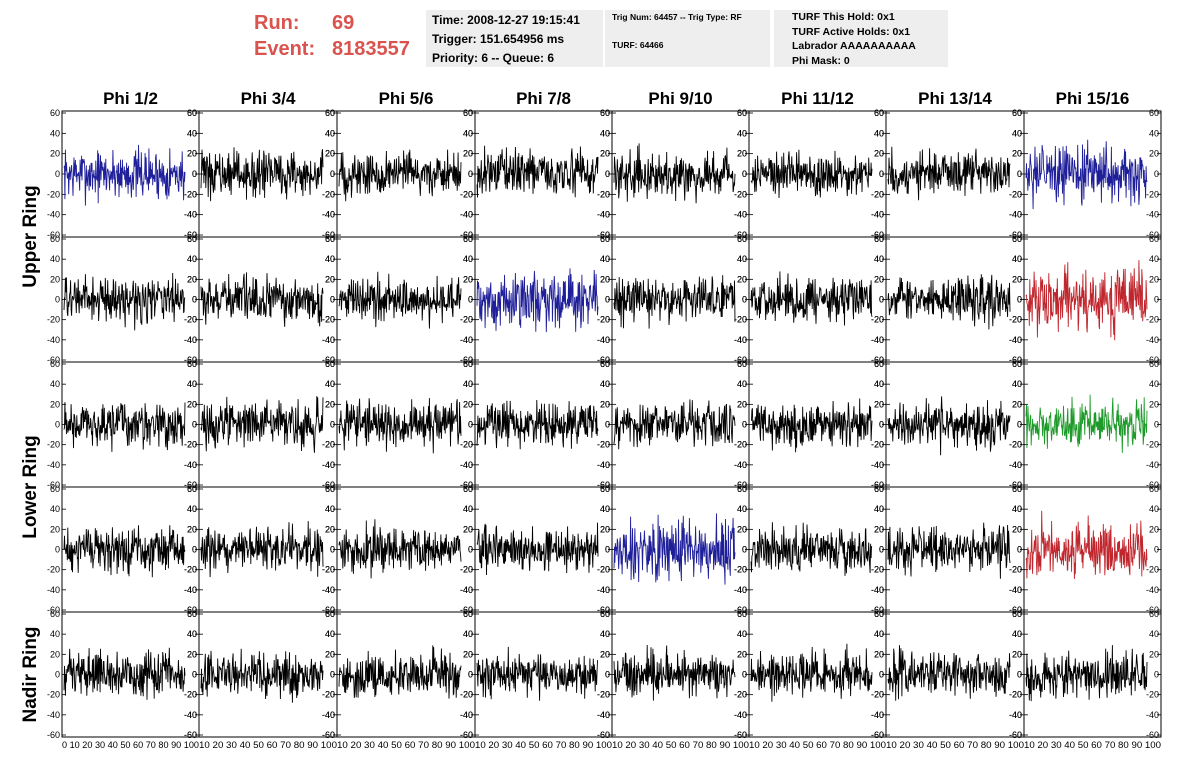 The width and height of the screenshot is (1196, 772). Describe the element at coordinates (638, 45) in the screenshot. I see `turf-text: TURF: 64466` at that location.